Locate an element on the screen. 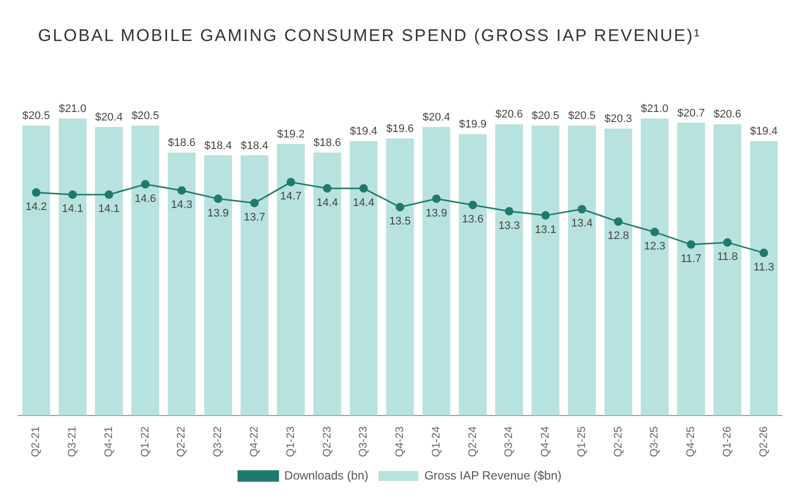  x-tick-label: Q2-22 is located at coordinates (182, 442).